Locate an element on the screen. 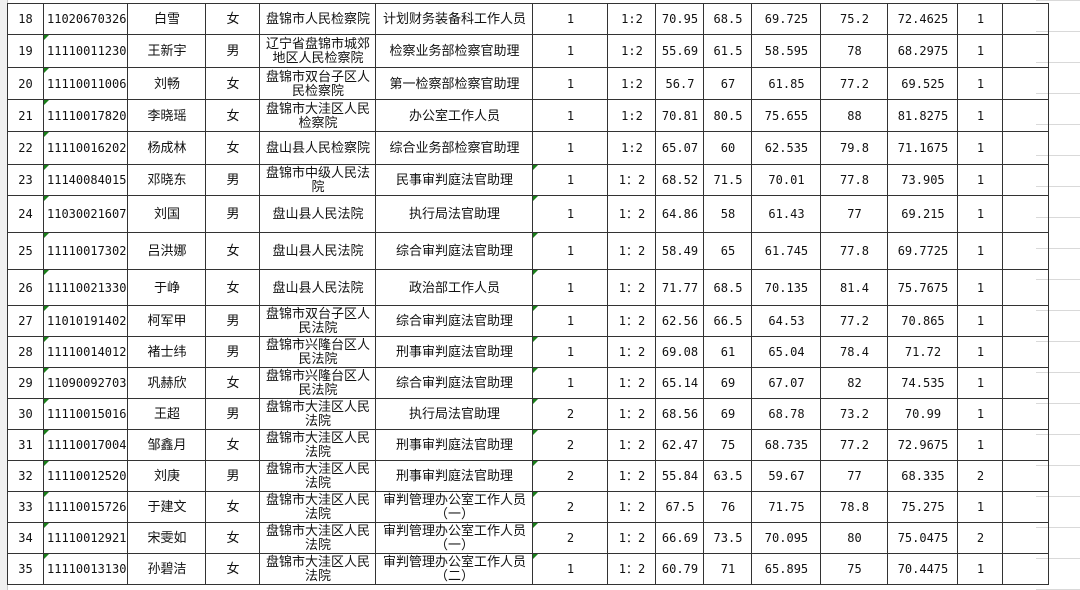 The width and height of the screenshot is (1080, 590). recruiting-unit-cell: 盘锦市大洼区人民检察院 is located at coordinates (318, 115).